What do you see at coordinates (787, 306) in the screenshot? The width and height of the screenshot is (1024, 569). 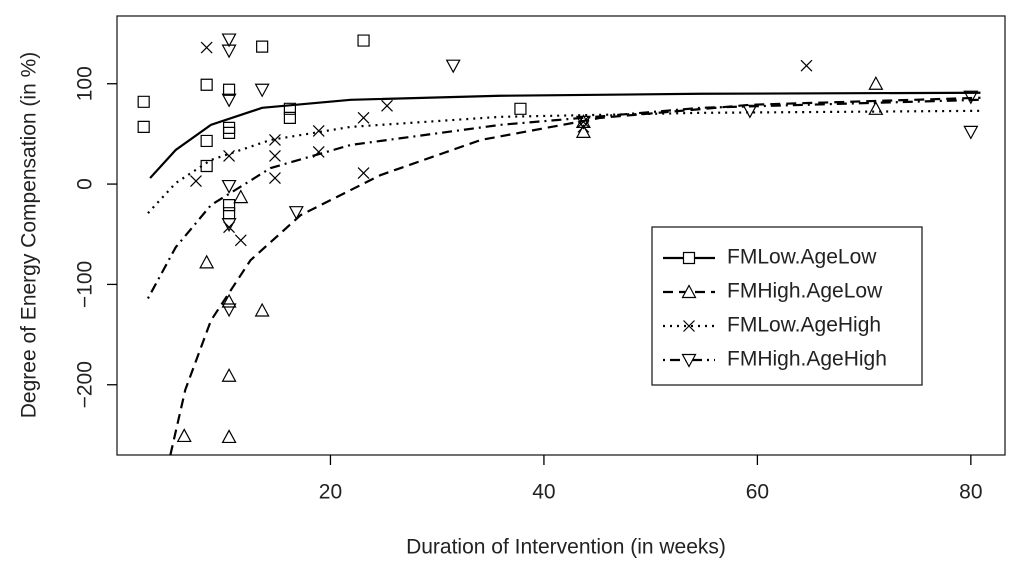 I see `legend-box` at bounding box center [787, 306].